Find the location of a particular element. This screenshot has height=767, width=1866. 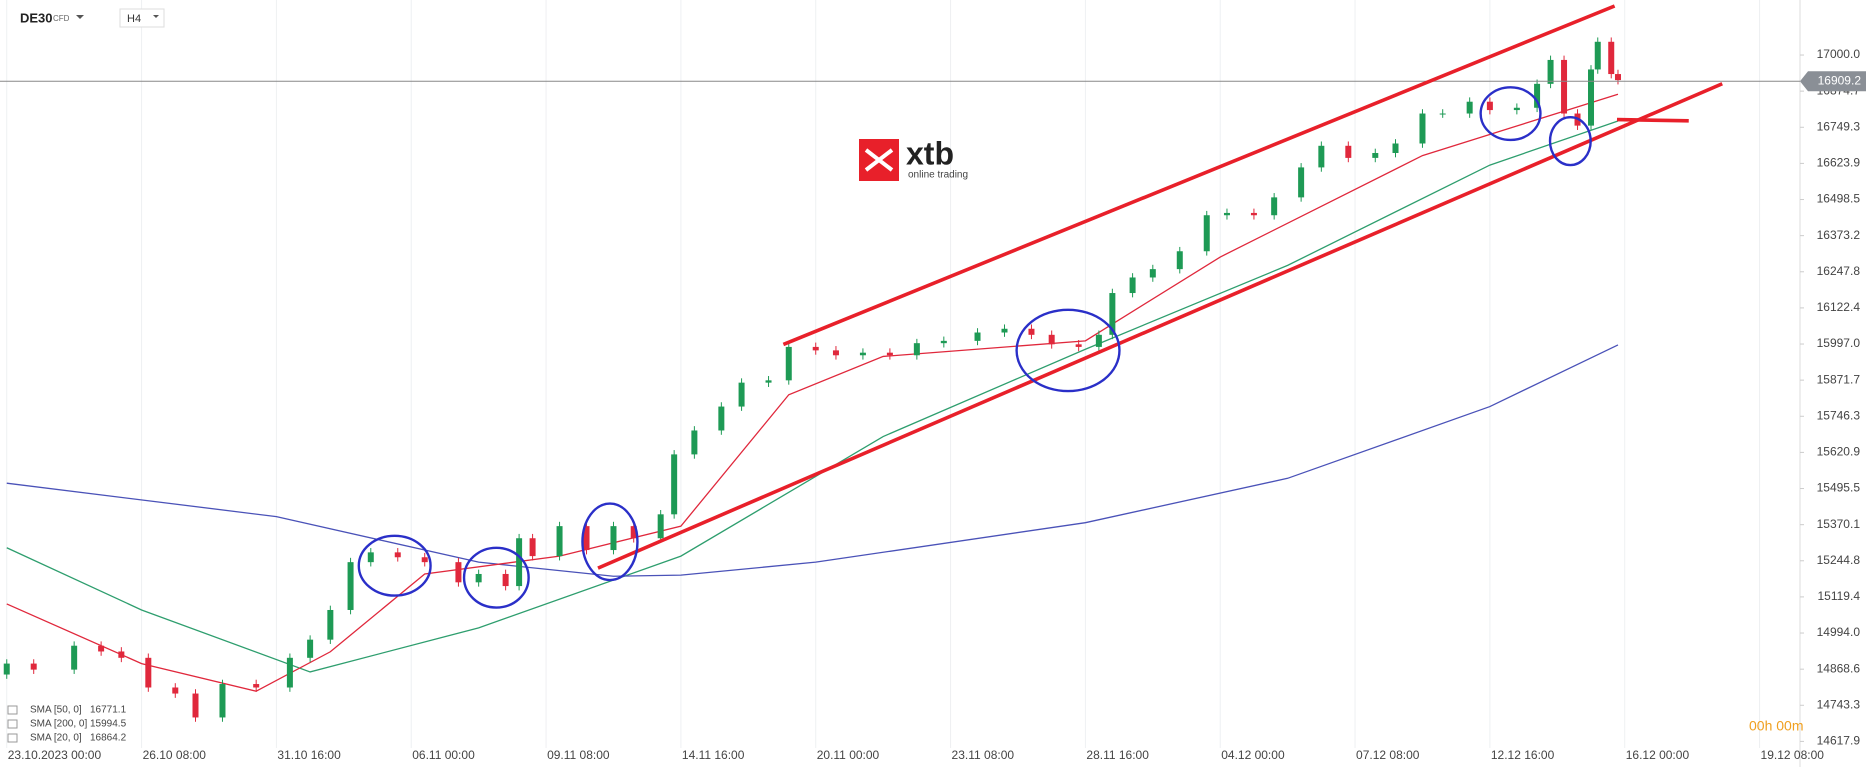

x-tick-label: 16.12 00:00 is located at coordinates (1658, 755).